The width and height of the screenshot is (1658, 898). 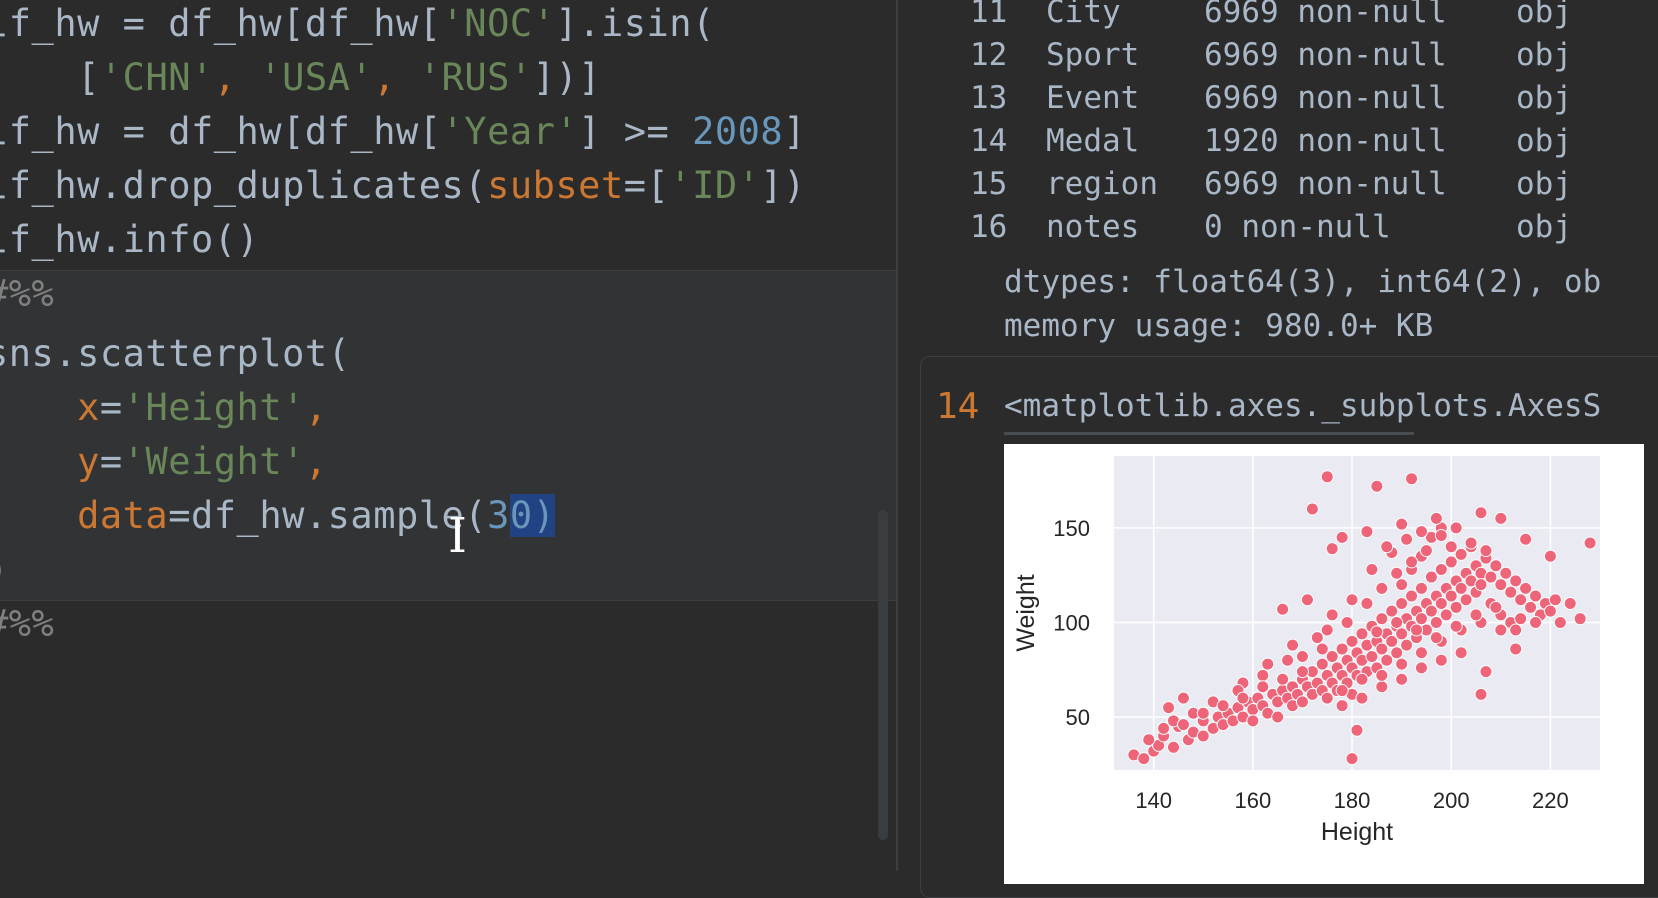 I want to click on code-line: ['CHN', 'USA', 'RUS'])], so click(x=300, y=78).